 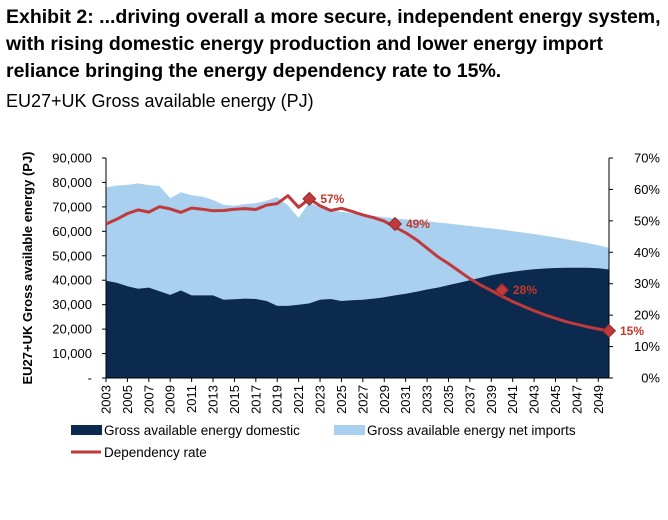 What do you see at coordinates (72, 304) in the screenshot?
I see `y-tick-label: 30,000` at bounding box center [72, 304].